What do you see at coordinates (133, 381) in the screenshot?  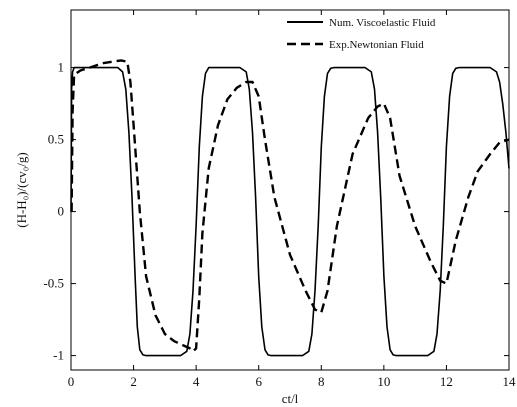 I see `x-tick-label: 2` at bounding box center [133, 381].